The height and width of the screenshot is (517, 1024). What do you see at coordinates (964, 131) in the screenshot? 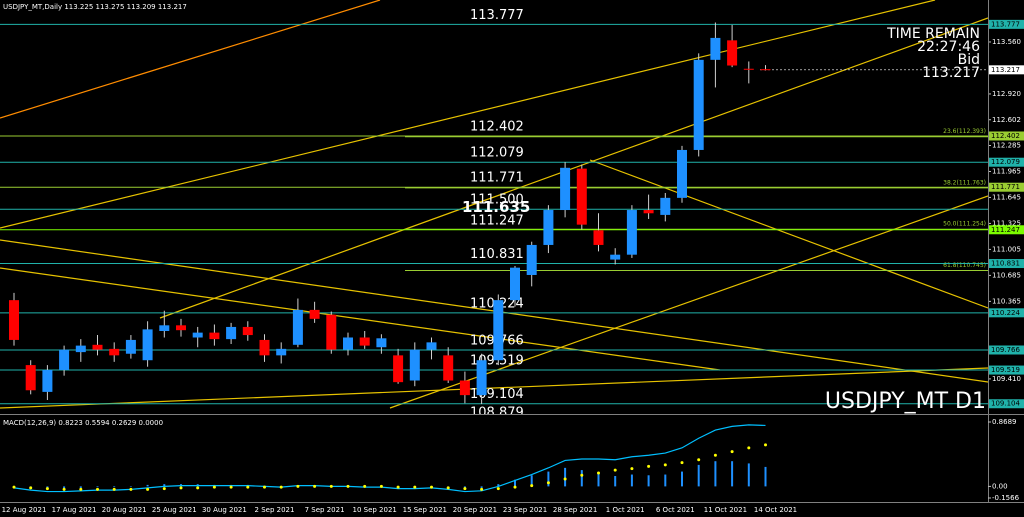
I see `fib-label: 23.6(112.393)` at bounding box center [964, 131].